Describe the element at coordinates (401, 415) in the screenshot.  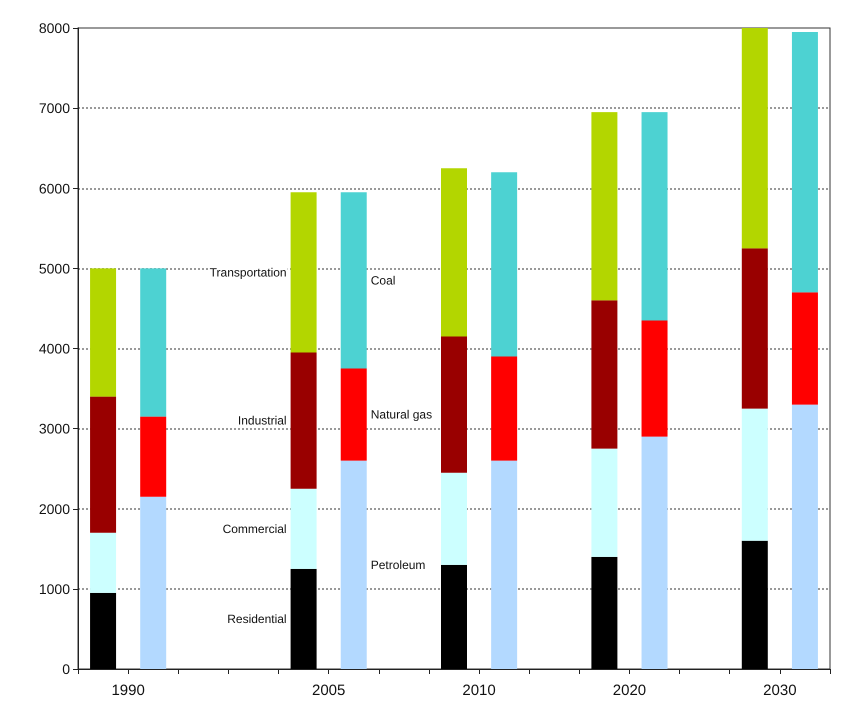
I see `series-label: Natural gas` at that location.